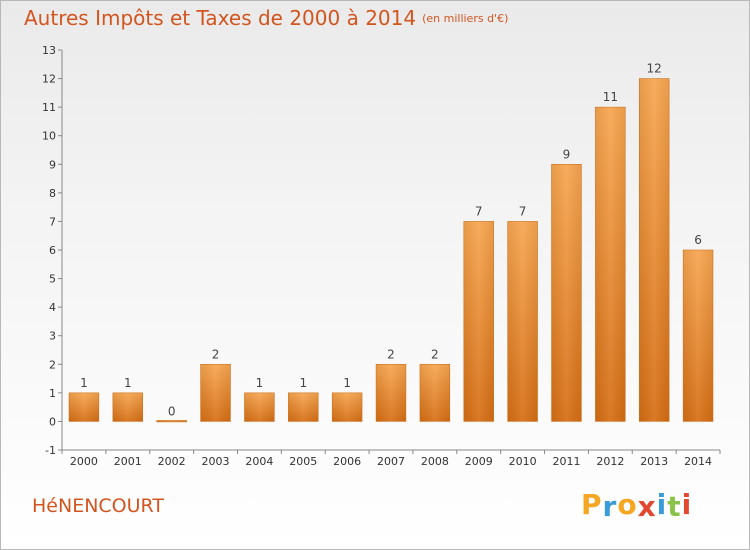 This screenshot has width=750, height=550. Describe the element at coordinates (172, 411) in the screenshot. I see `data-label: 0` at that location.